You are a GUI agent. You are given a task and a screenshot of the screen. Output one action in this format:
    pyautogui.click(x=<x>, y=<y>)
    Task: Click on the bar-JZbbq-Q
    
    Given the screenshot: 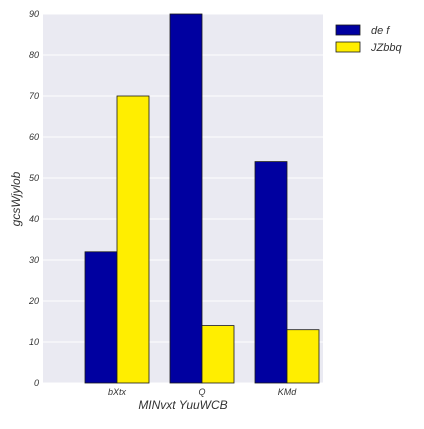 What is the action you would take?
    pyautogui.click(x=218, y=354)
    